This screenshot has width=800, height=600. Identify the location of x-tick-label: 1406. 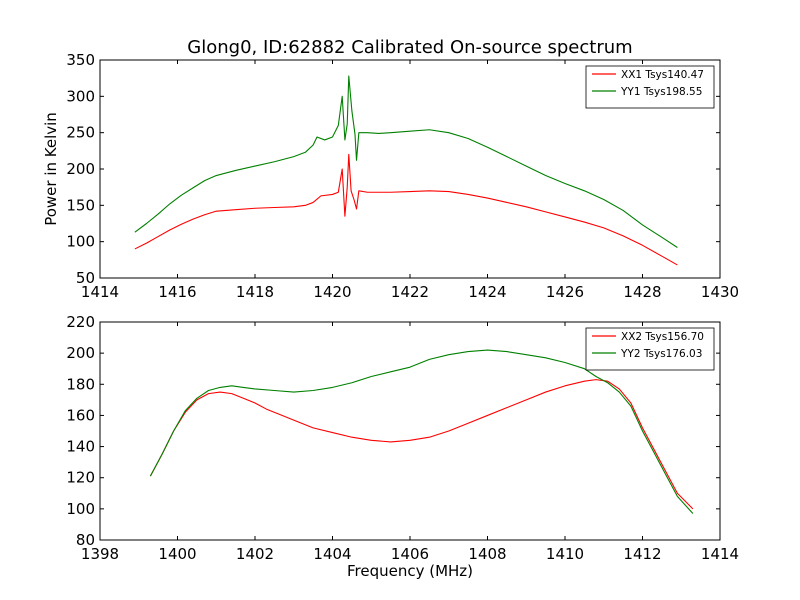
(410, 554).